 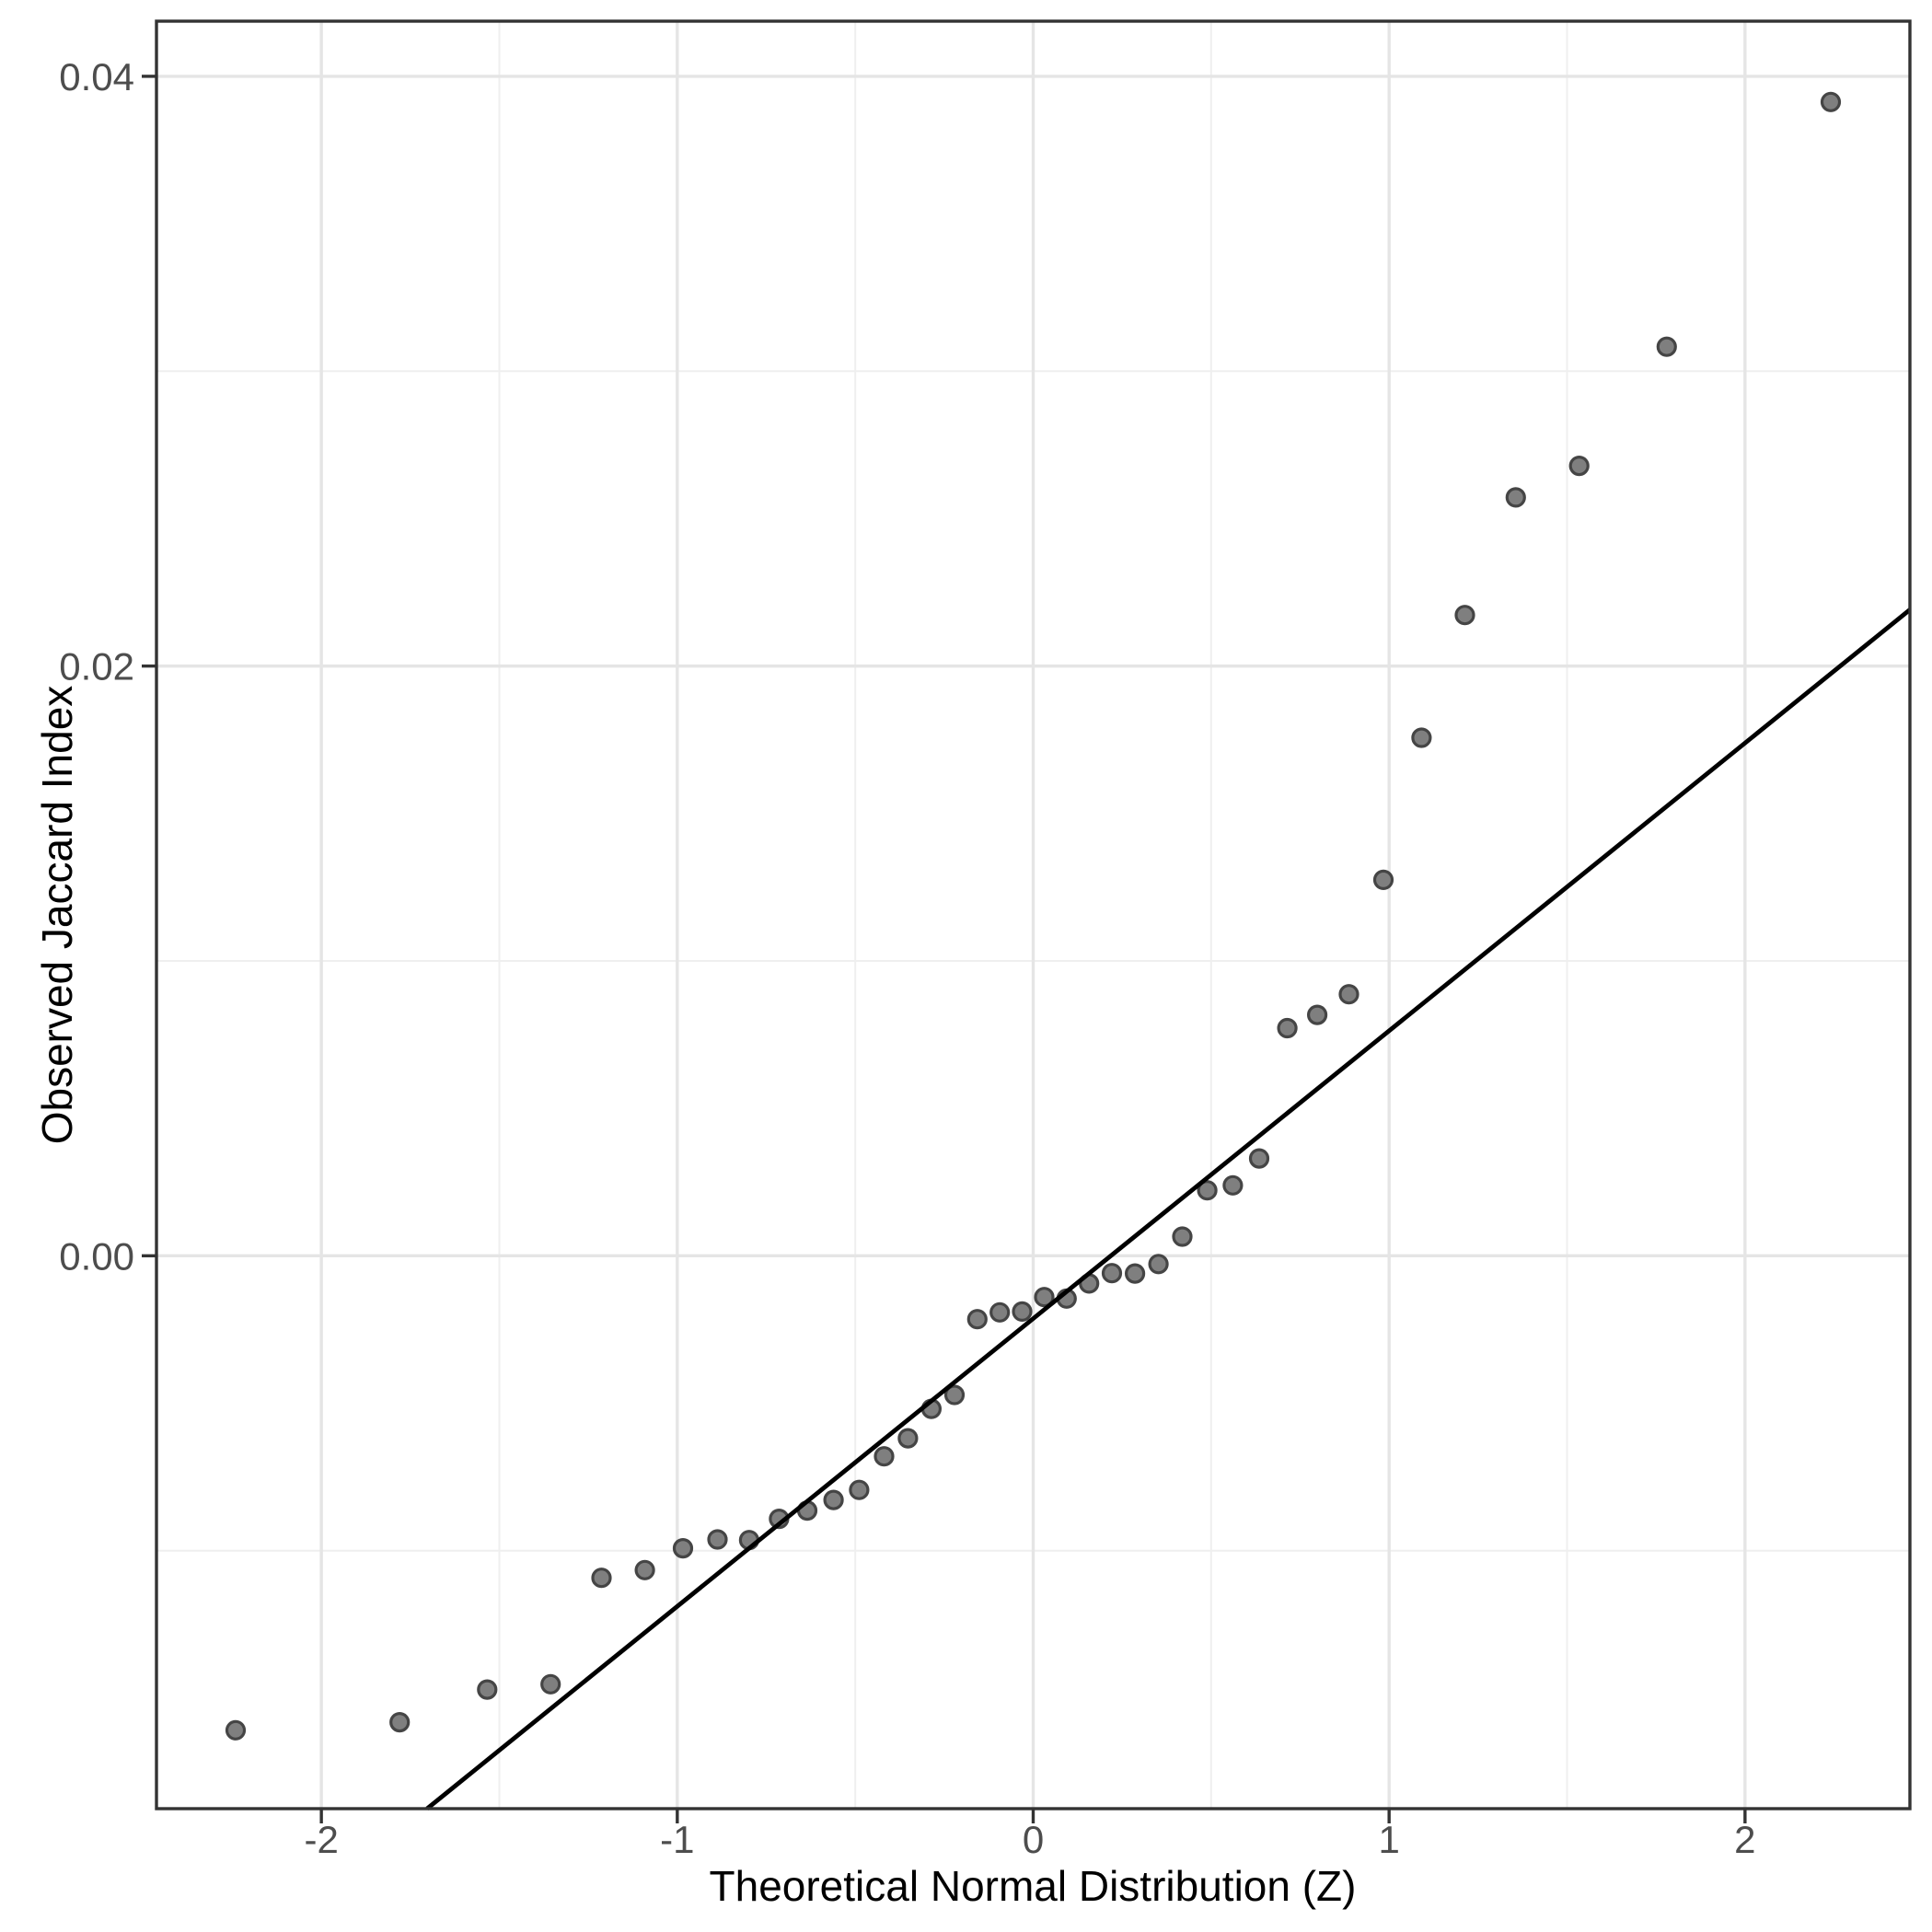 I want to click on y-axis-tick-labels: 0.00 0.02 0.04, so click(x=96, y=666).